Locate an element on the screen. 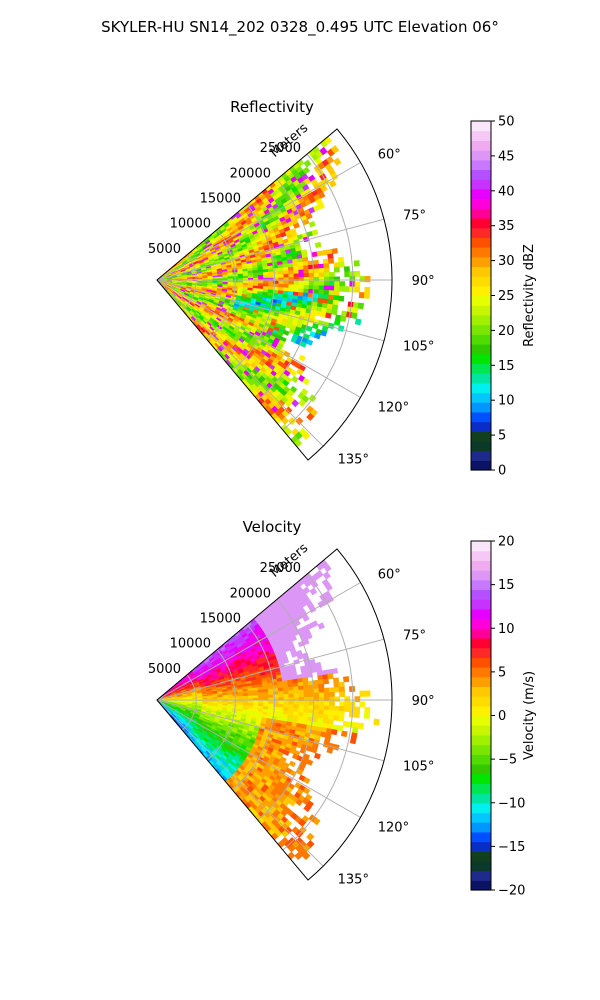  angle-tick-label: 120° is located at coordinates (393, 407).